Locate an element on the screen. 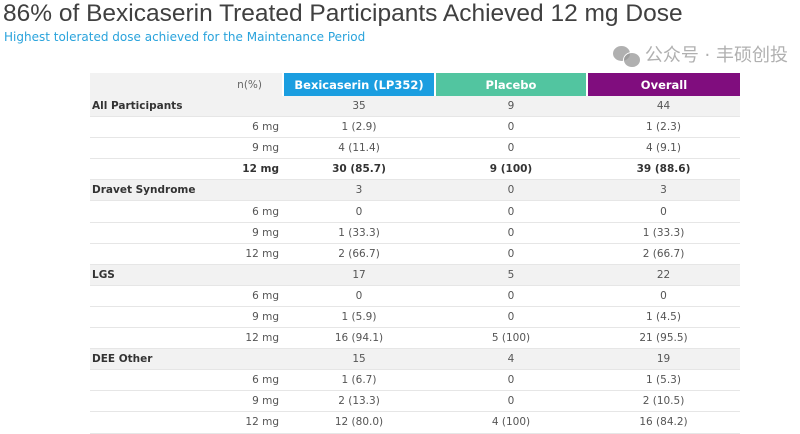  value-cell: 1 (2.3) is located at coordinates (663, 127).